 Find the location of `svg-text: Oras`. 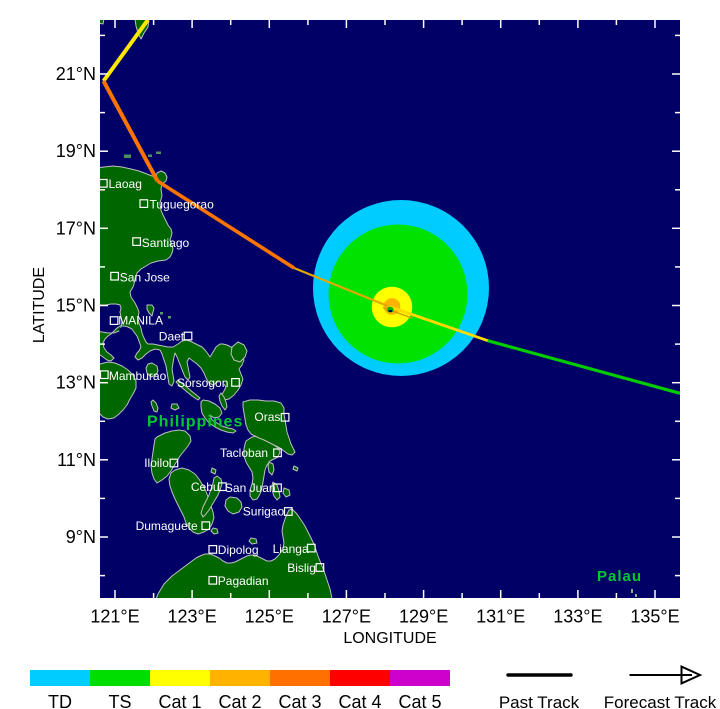

svg-text: Oras is located at coordinates (267, 417).